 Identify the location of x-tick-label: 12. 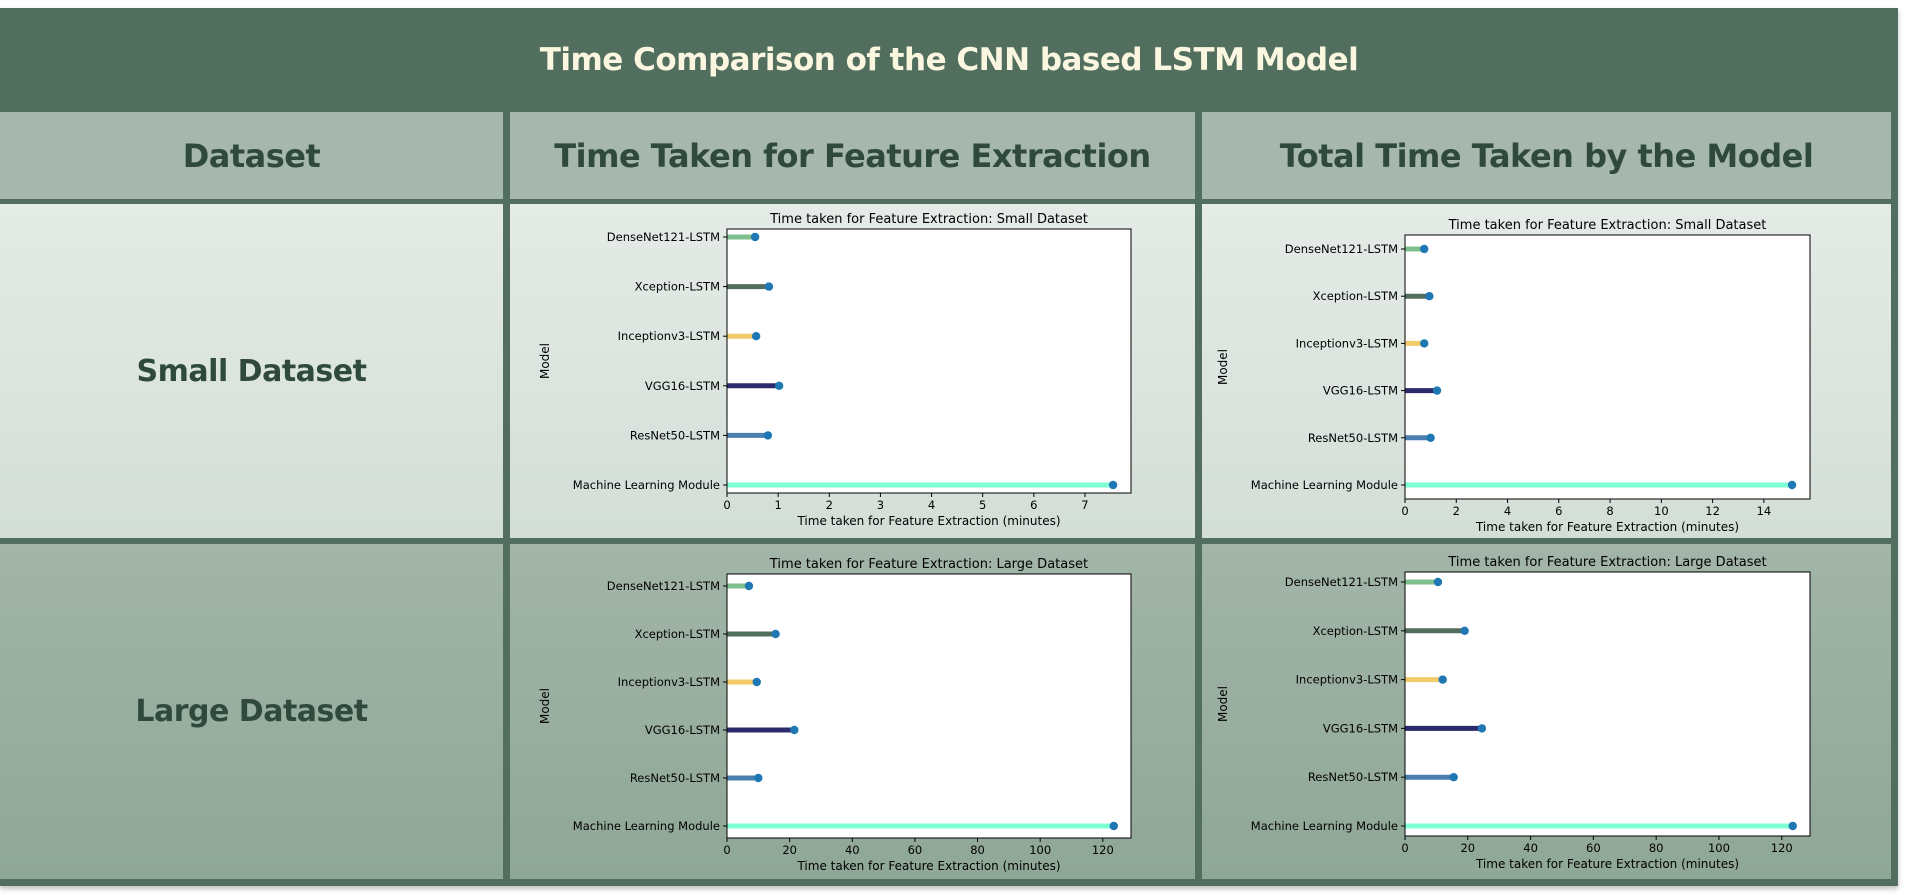
(1712, 511).